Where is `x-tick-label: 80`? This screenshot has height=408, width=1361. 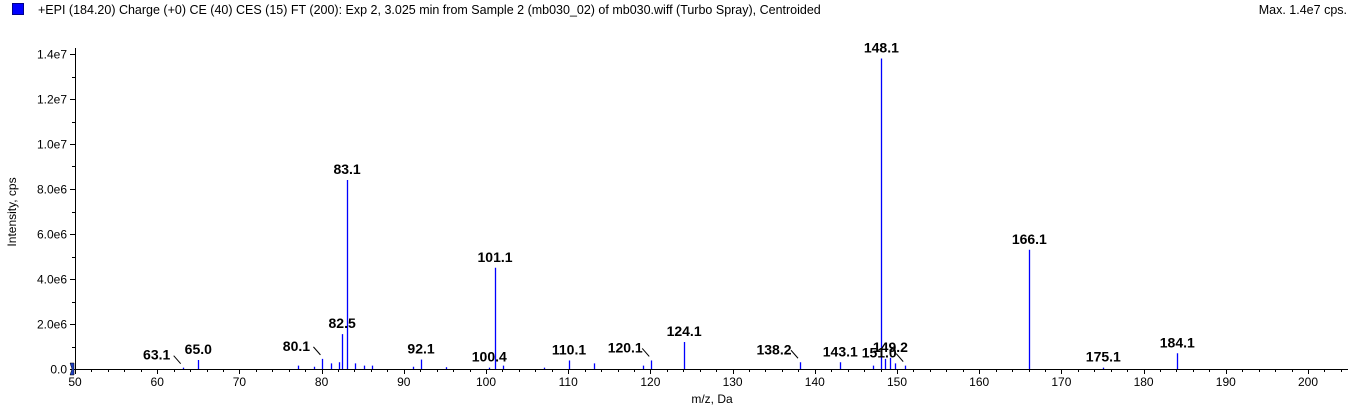
x-tick-label: 80 is located at coordinates (322, 382).